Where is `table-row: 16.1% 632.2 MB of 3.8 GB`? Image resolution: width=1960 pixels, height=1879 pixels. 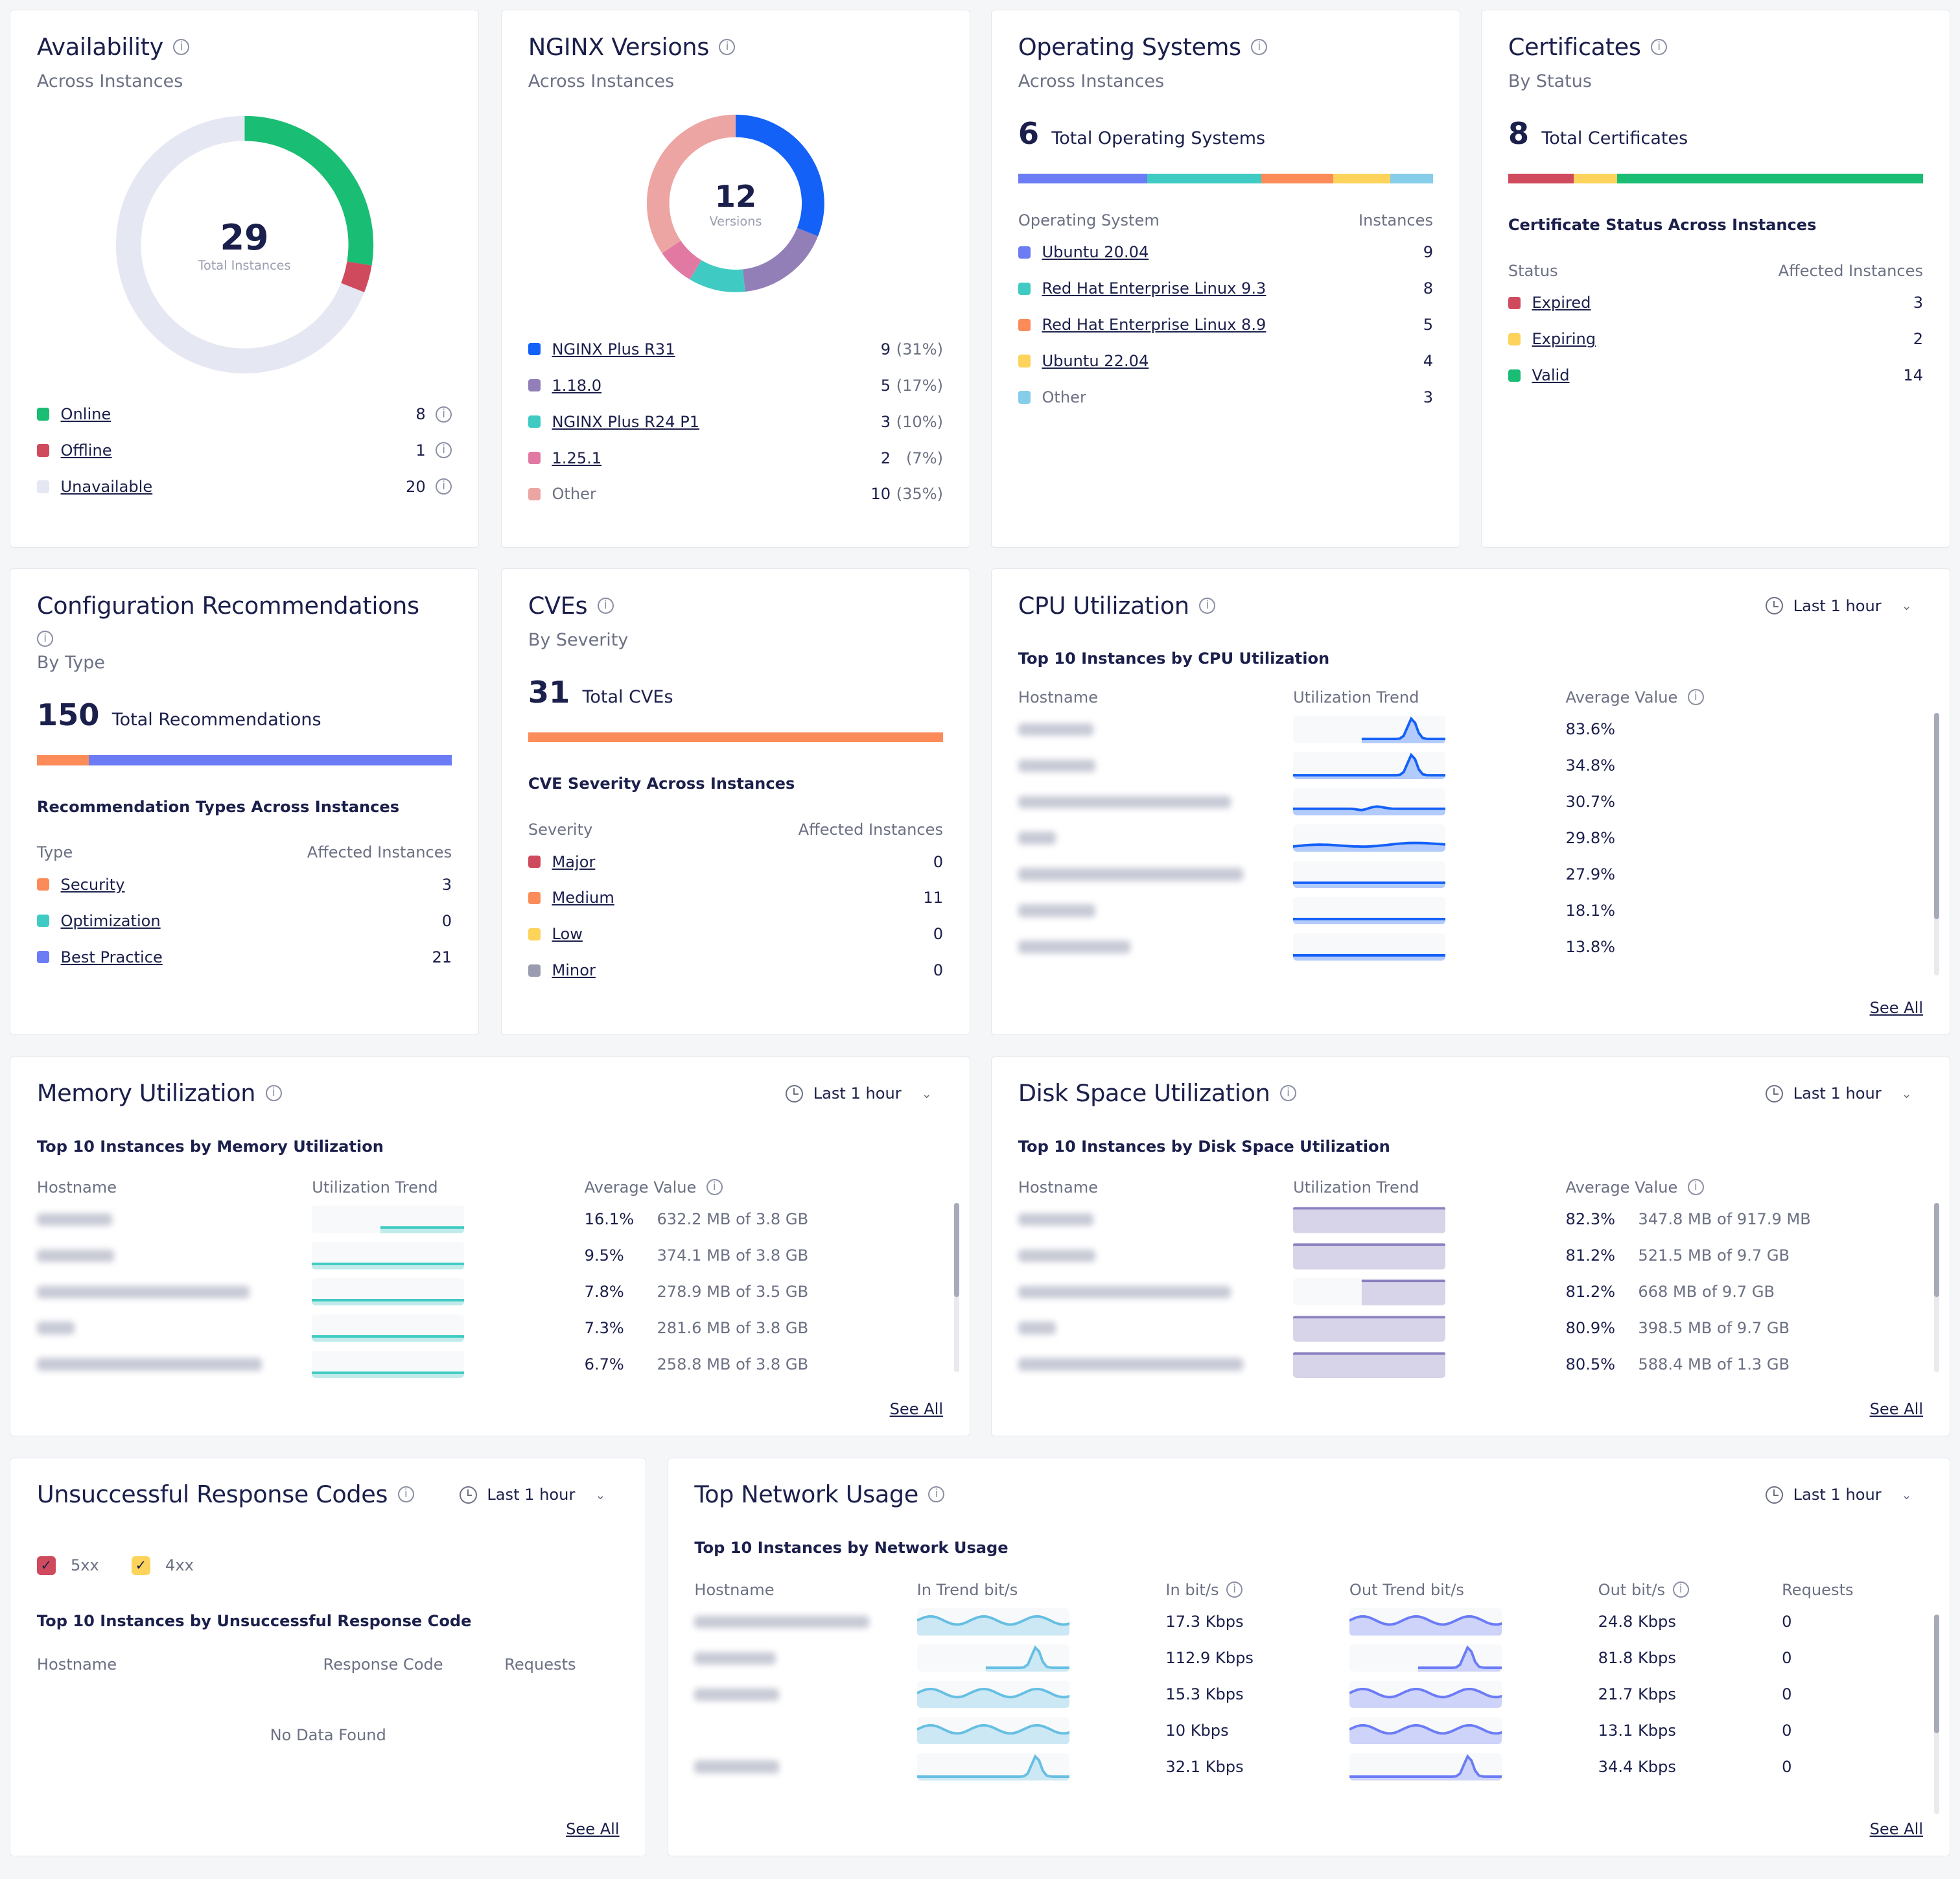 table-row: 16.1% 632.2 MB of 3.8 GB is located at coordinates (490, 1219).